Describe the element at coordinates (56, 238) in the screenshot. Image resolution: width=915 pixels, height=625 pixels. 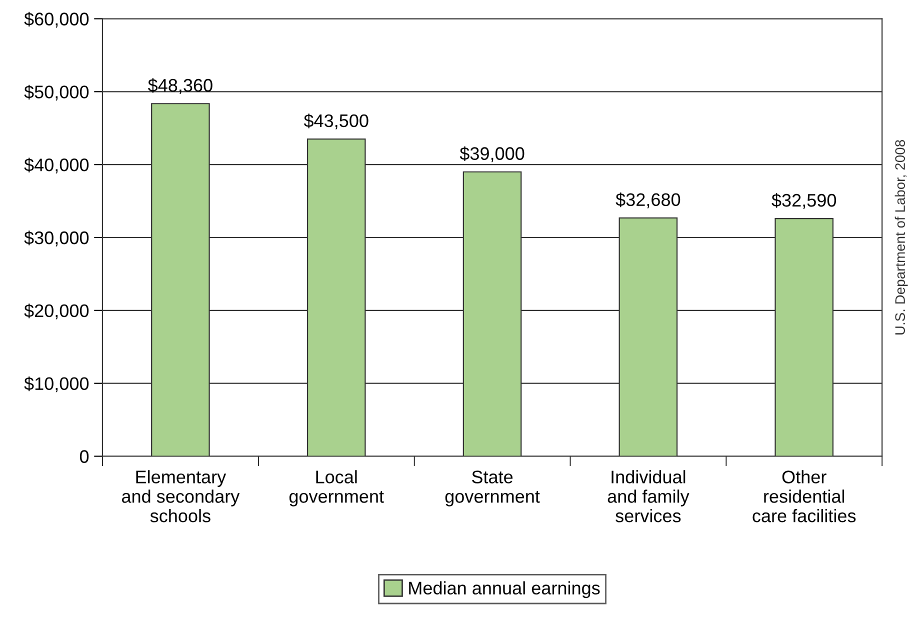
I see `y-tick-label: $30,000` at that location.